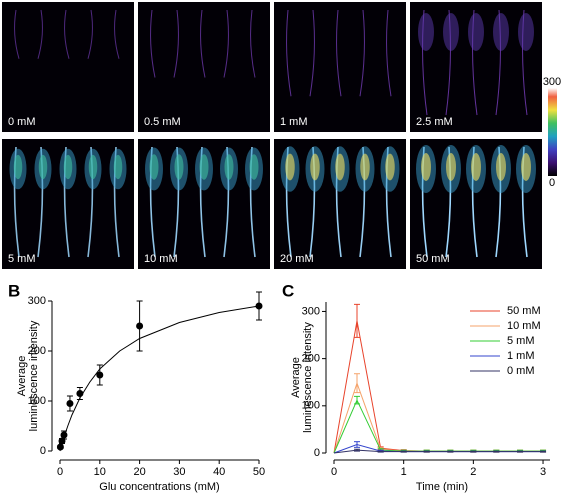  Describe the element at coordinates (521, 371) in the screenshot. I see `legend-label: 0 mM` at that location.